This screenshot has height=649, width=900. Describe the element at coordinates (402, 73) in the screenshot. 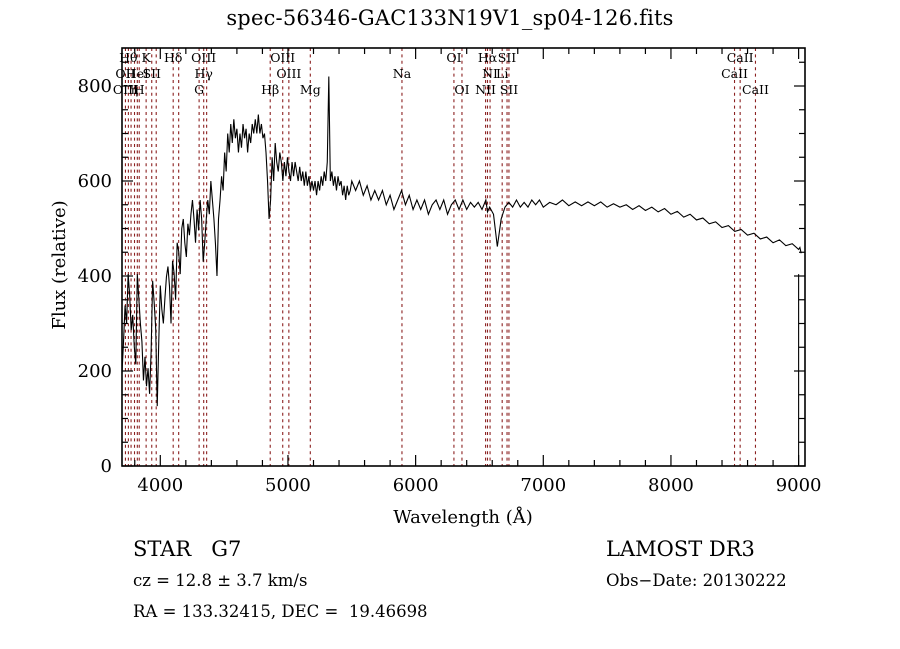

I see `spectral-line-label: Na` at that location.